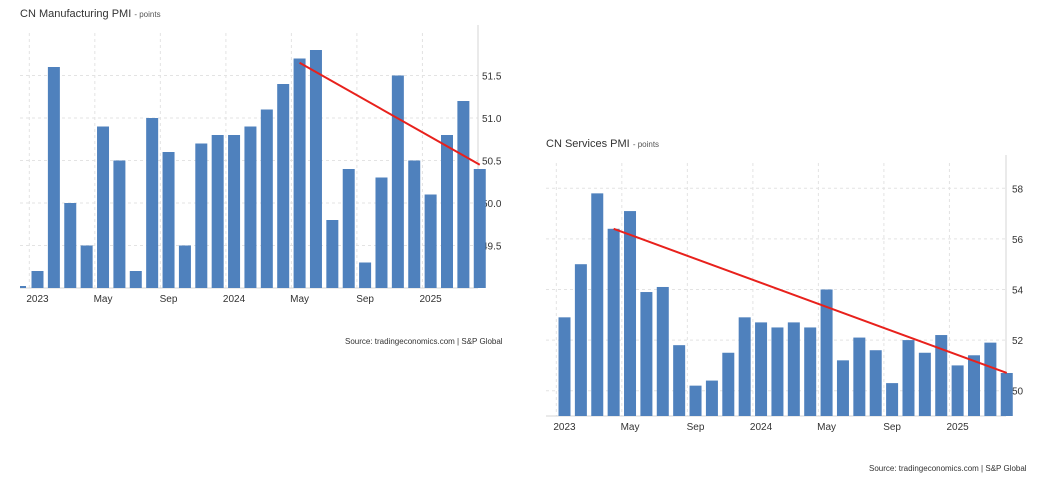  I want to click on y-tick-label: 50.5, so click(492, 162).